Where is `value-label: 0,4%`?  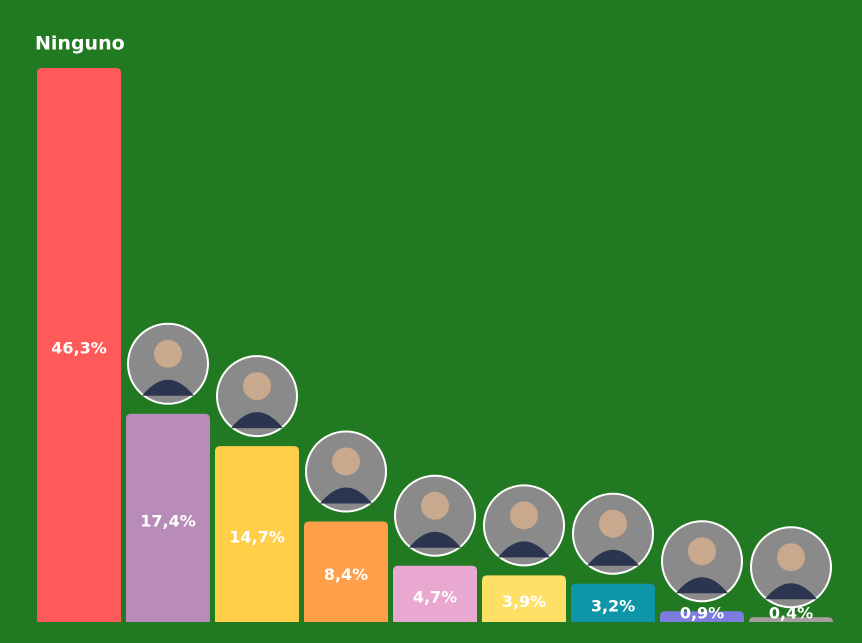 value-label: 0,4% is located at coordinates (791, 613).